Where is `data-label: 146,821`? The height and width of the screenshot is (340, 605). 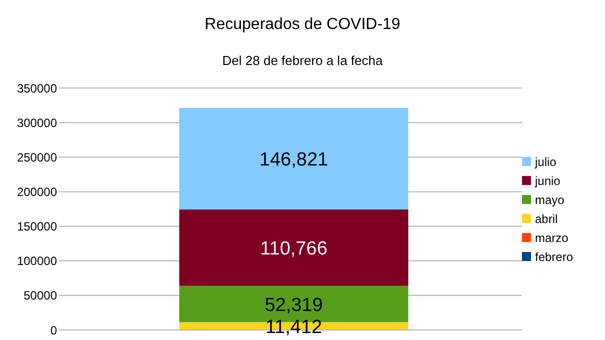 data-label: 146,821 is located at coordinates (293, 159).